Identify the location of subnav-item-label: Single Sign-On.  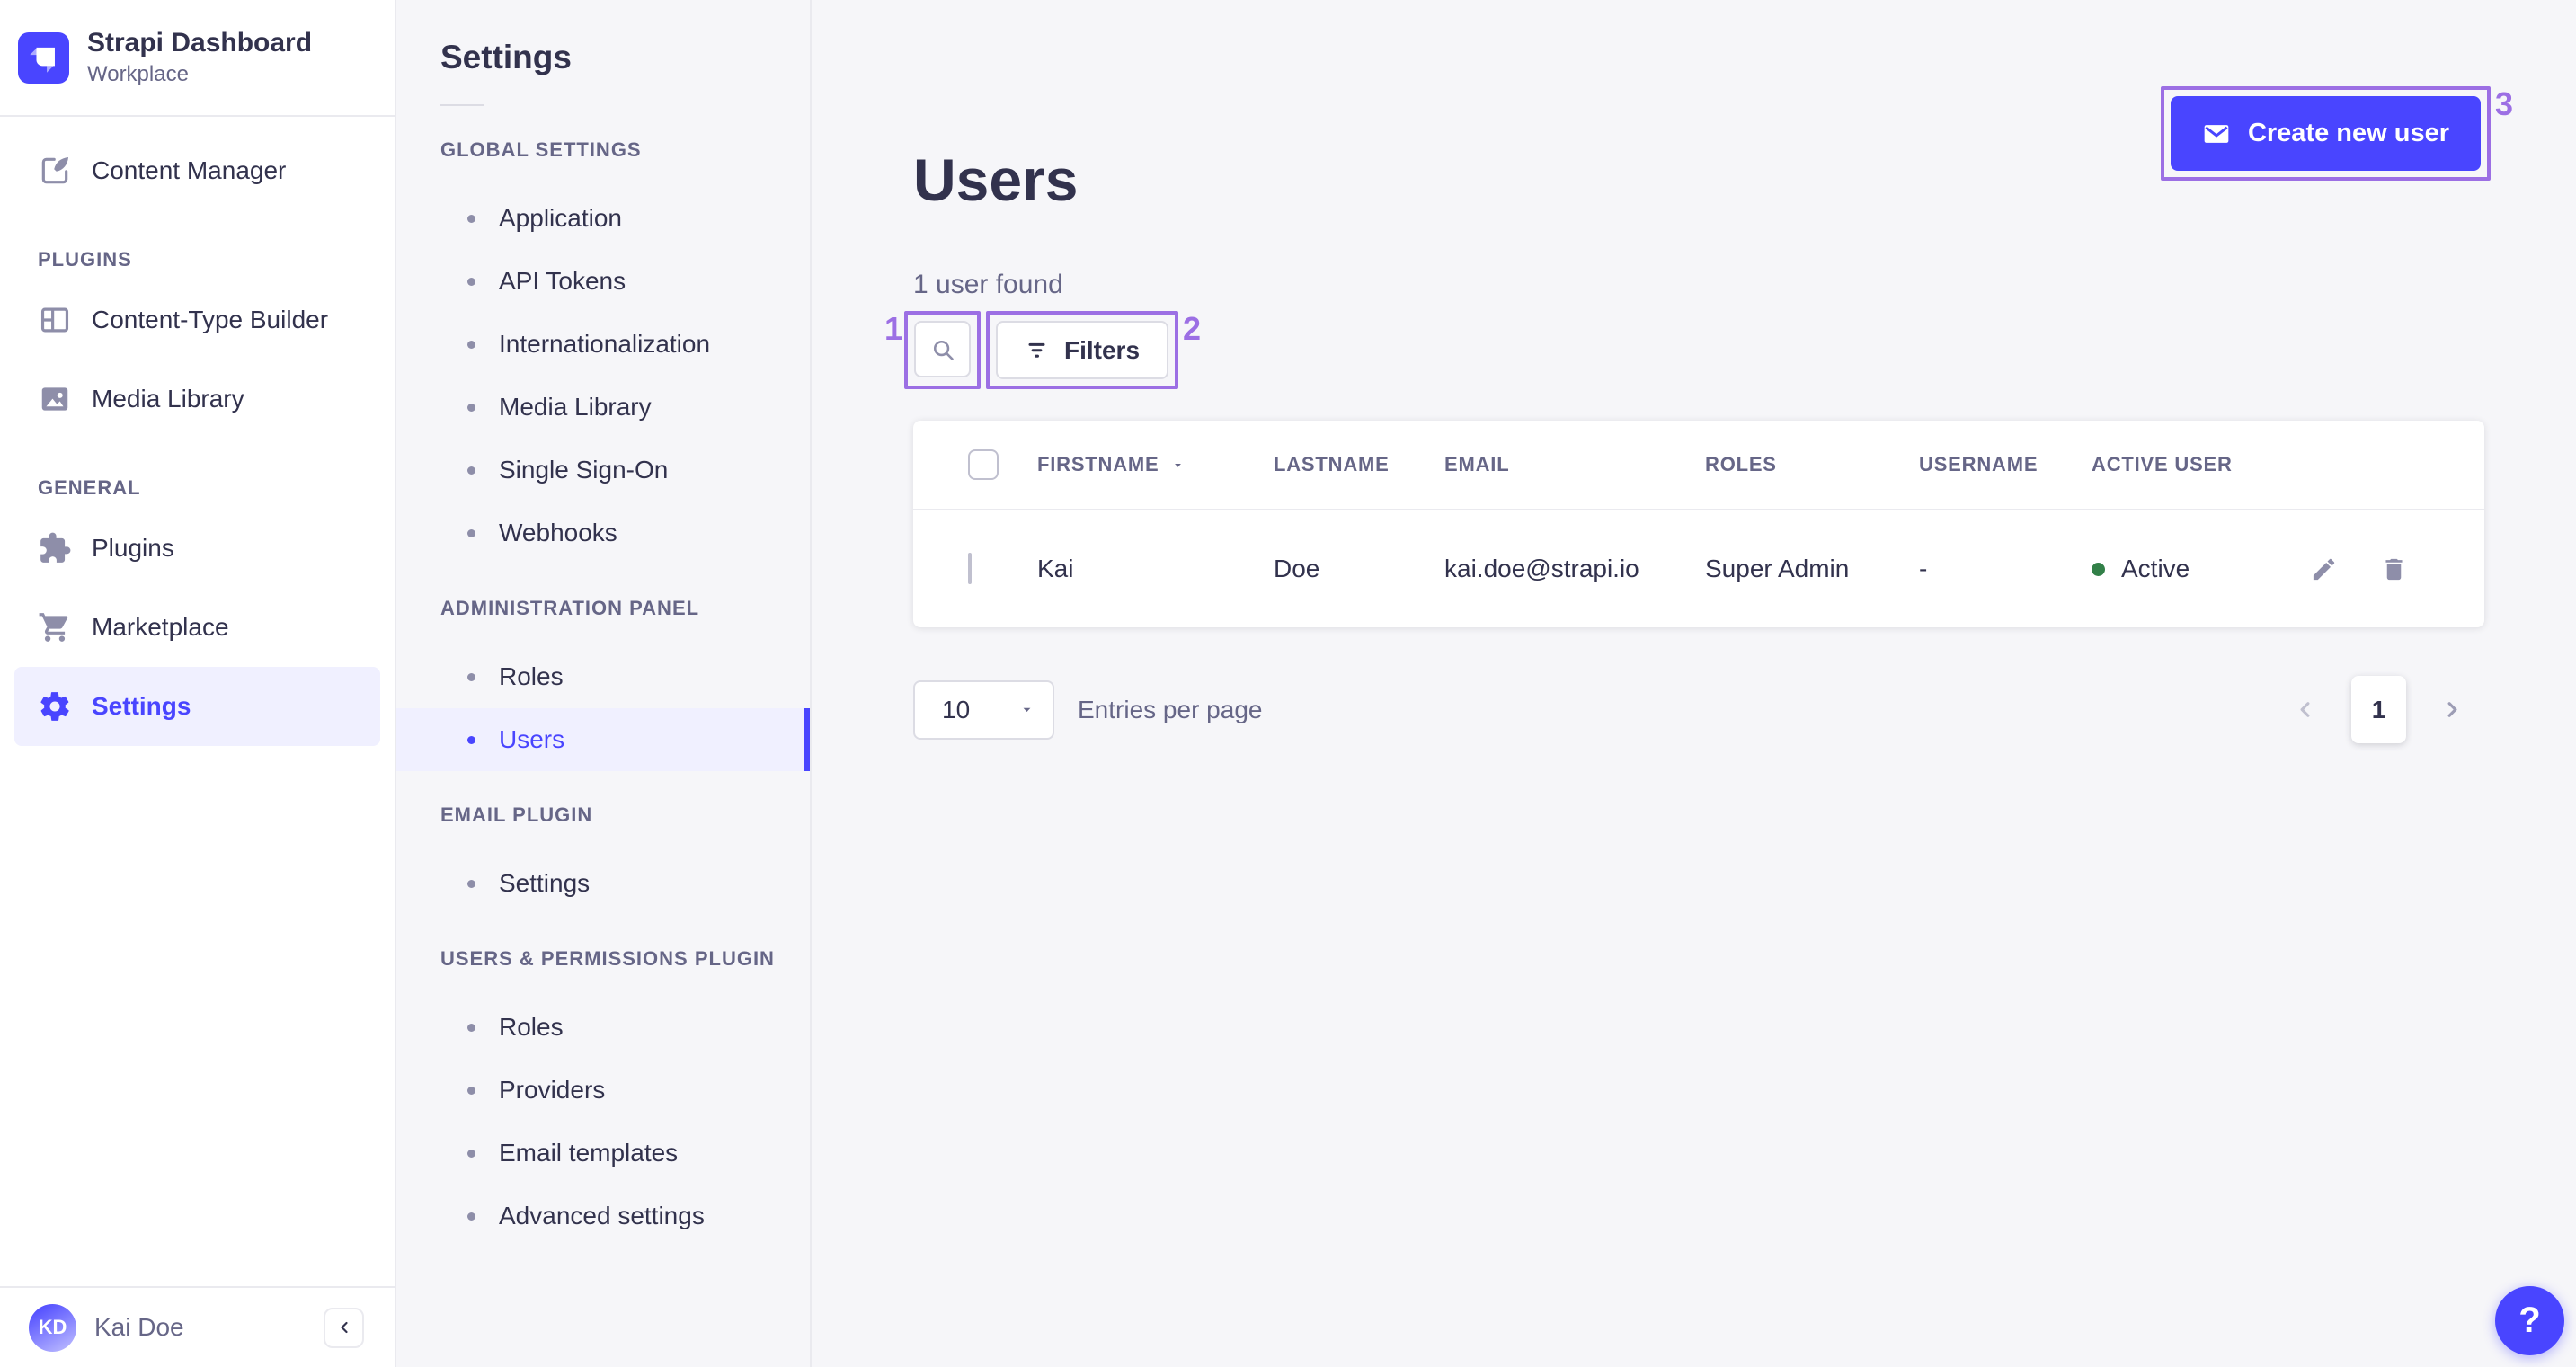
(584, 470).